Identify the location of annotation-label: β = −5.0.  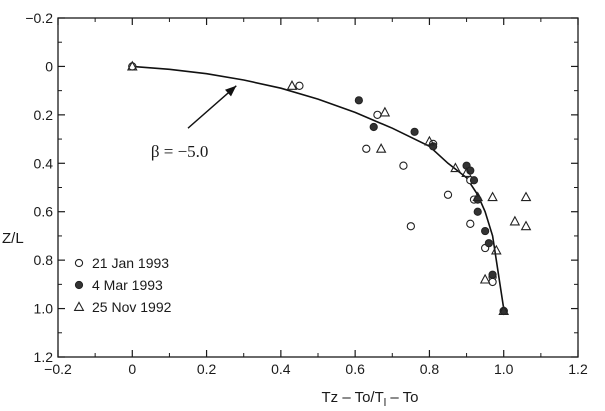
(180, 151).